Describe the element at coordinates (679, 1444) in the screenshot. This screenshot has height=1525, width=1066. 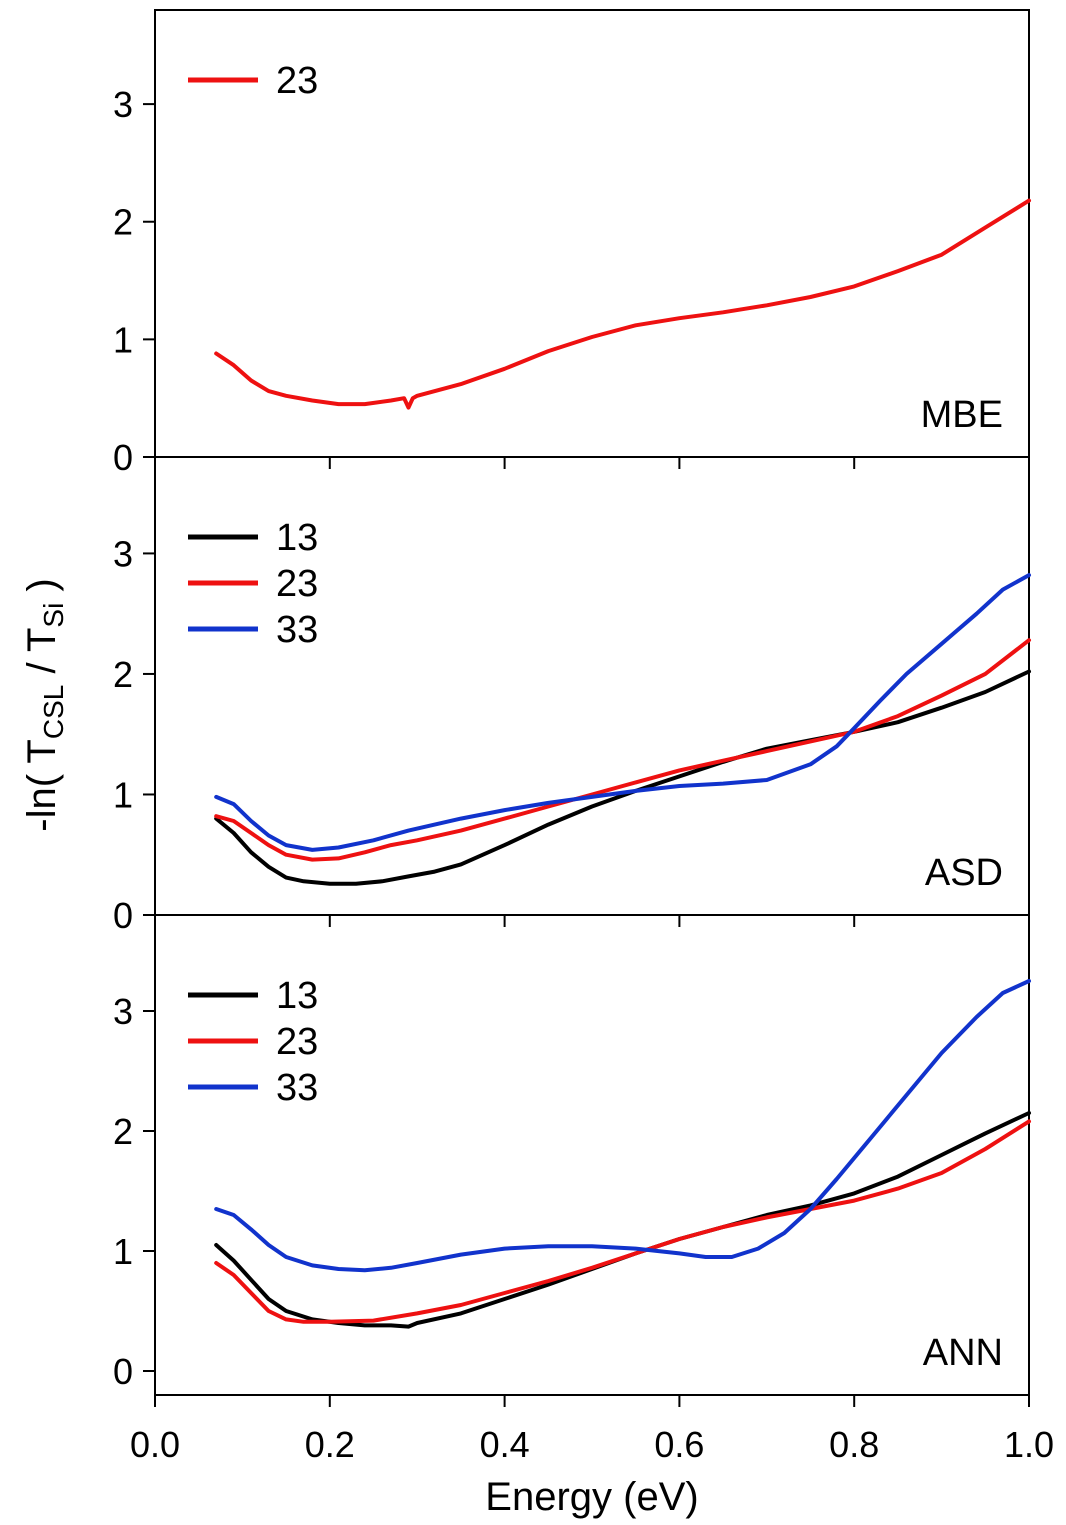
I see `x-tick-label: 0.6` at that location.